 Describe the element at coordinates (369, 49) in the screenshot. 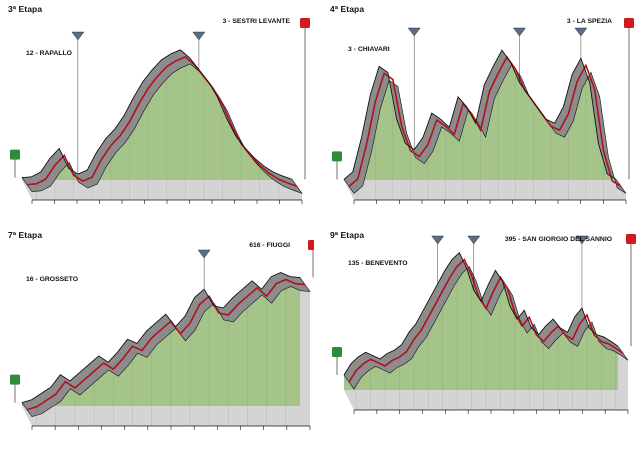

I see `stage-4-start-label: 3 - CHIAVARI` at that location.